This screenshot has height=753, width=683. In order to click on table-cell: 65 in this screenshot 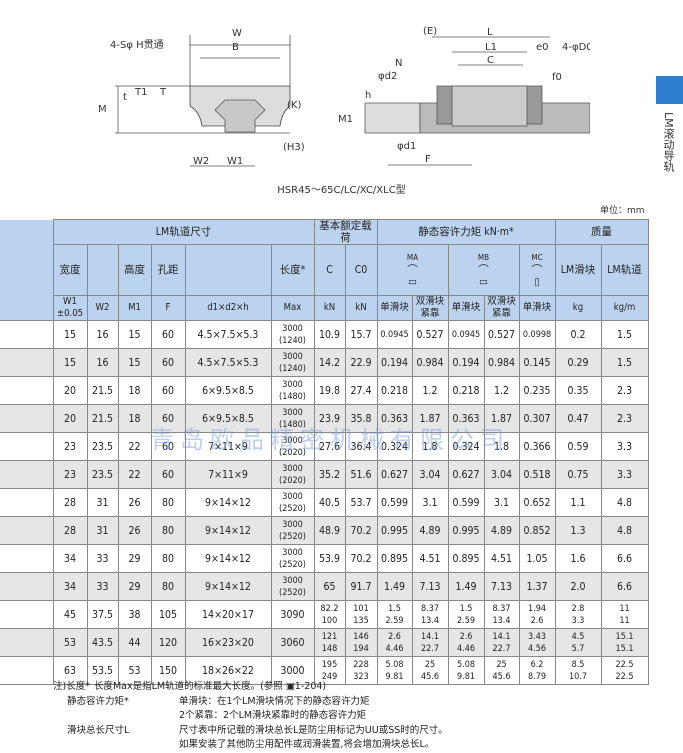, I will do `click(329, 586)`.